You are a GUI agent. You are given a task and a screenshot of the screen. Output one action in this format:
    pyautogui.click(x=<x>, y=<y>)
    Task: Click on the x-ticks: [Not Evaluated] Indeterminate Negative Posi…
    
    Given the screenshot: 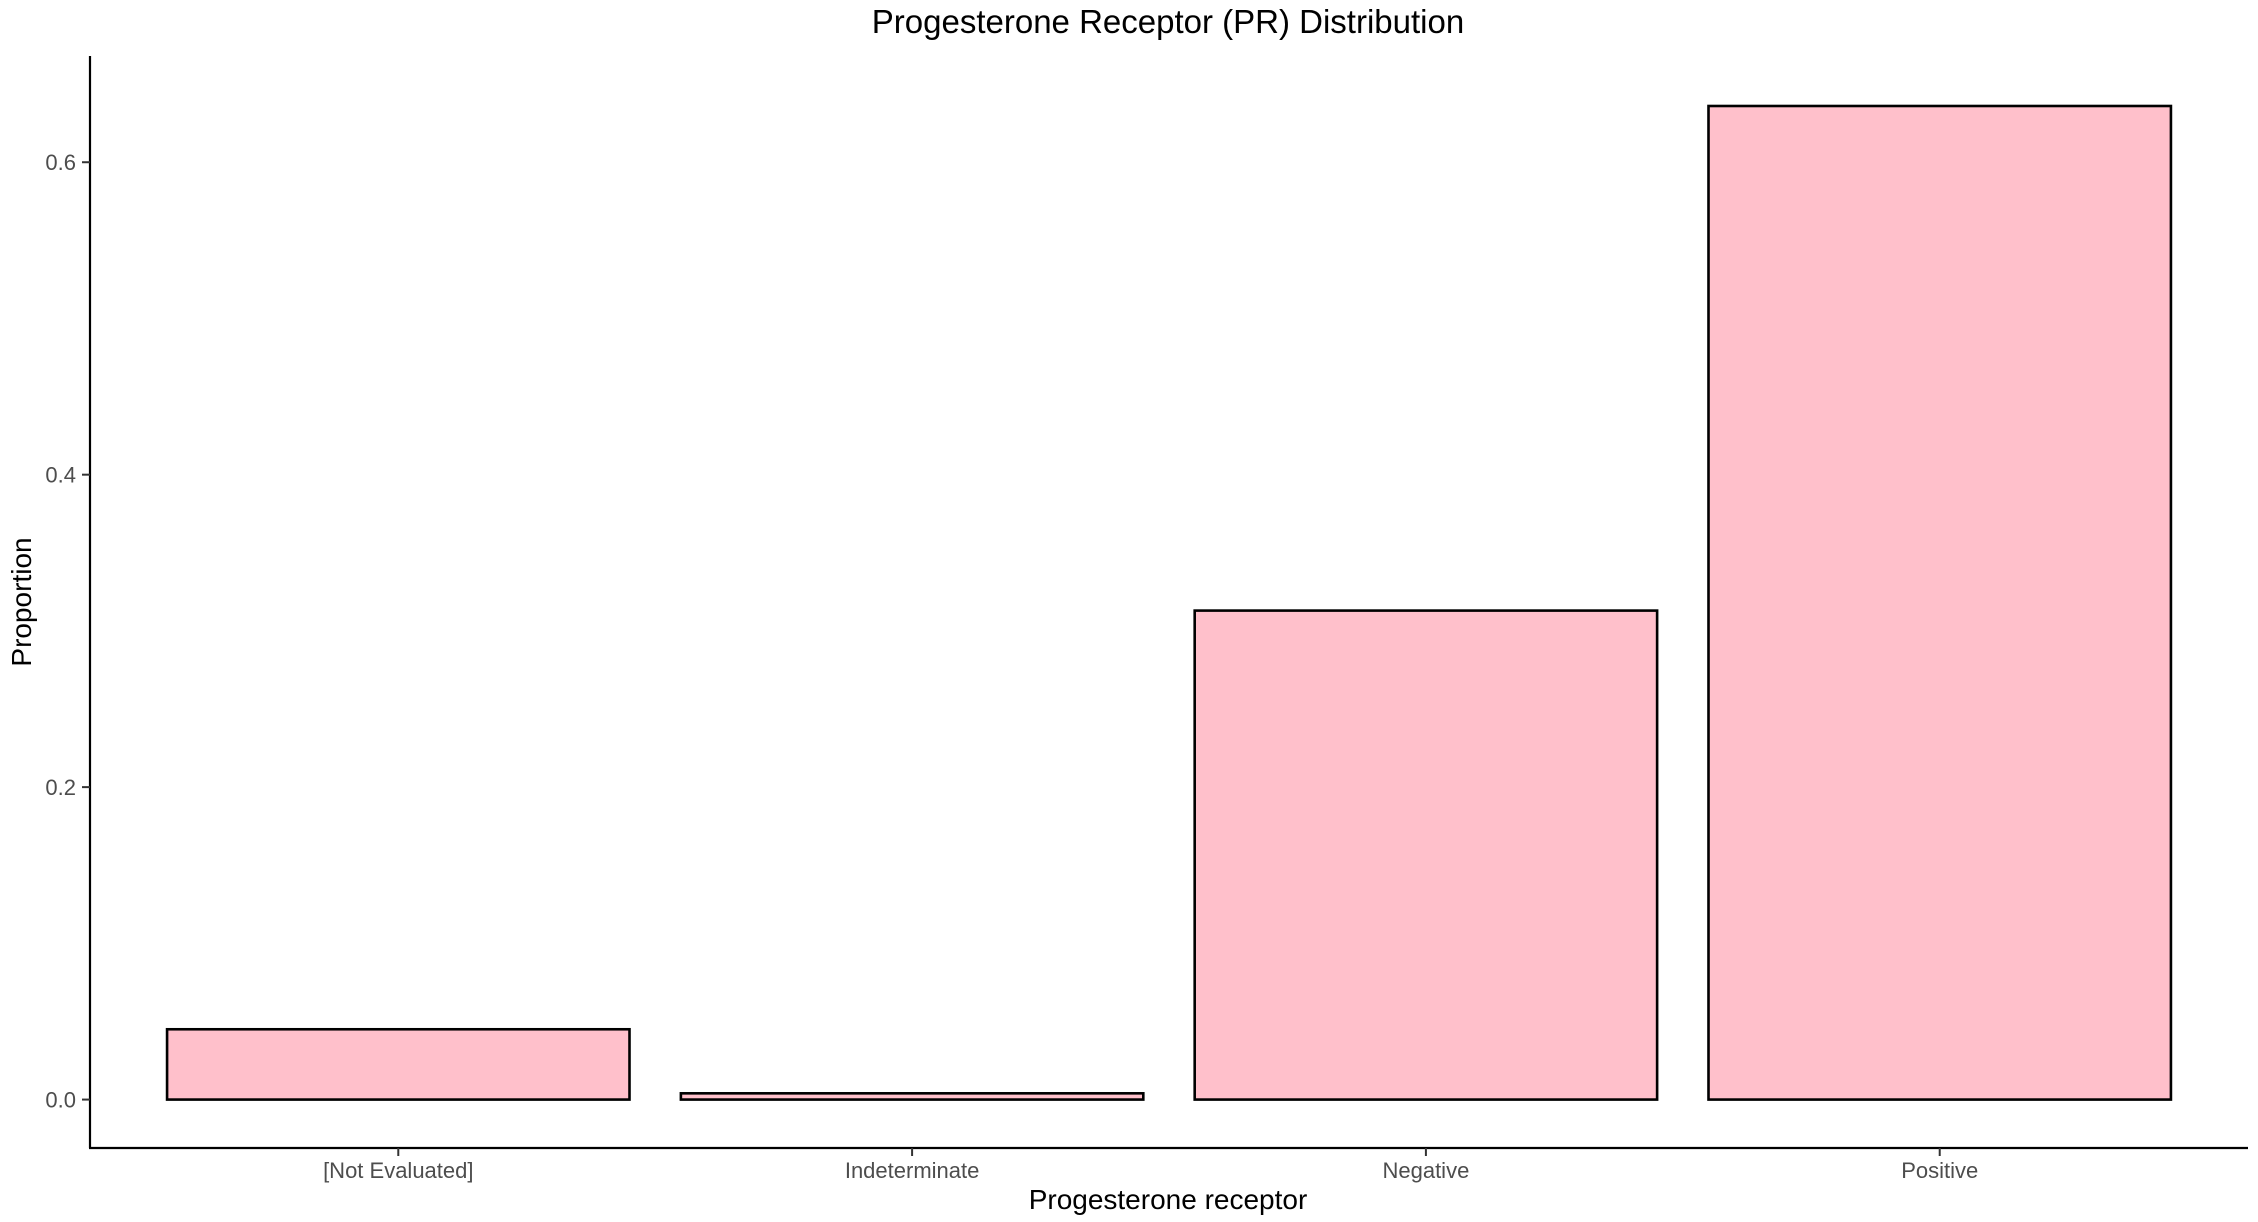 What is the action you would take?
    pyautogui.click(x=1150, y=1165)
    